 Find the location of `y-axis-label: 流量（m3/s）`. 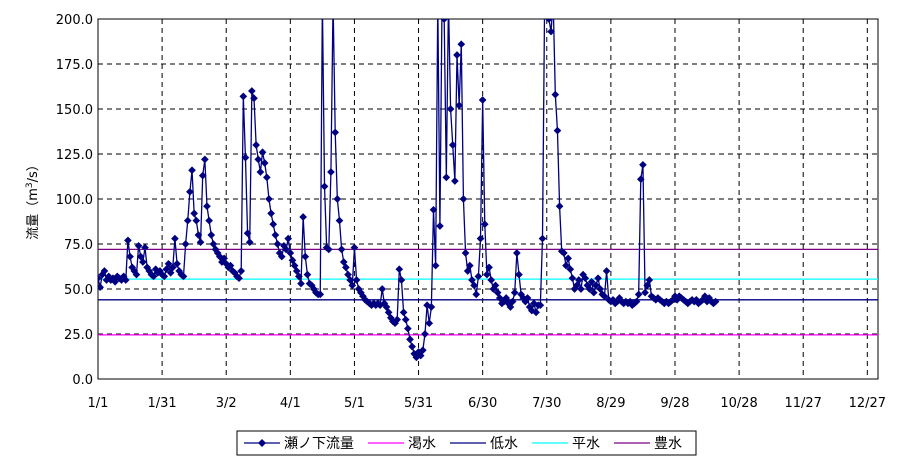

y-axis-label: 流量（m3/s） is located at coordinates (33, 199).